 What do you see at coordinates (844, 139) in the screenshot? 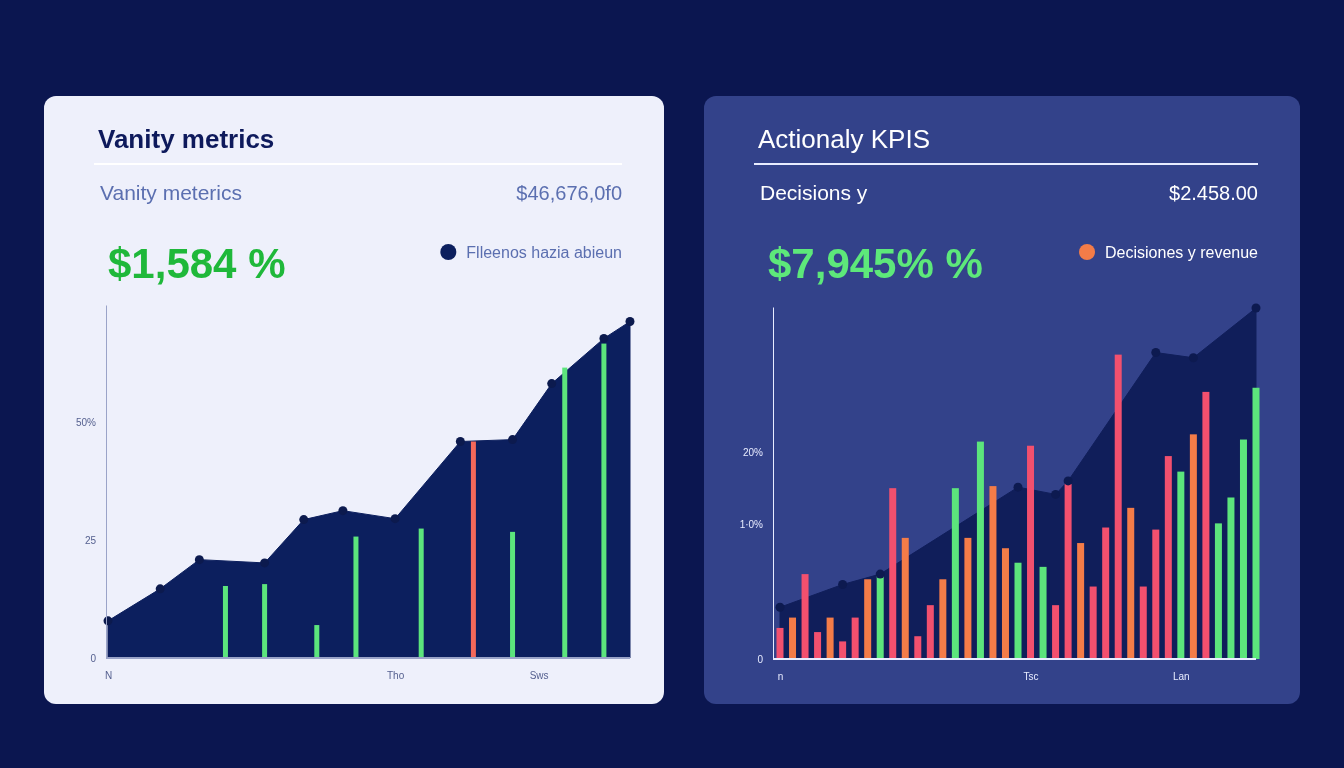
I see `chart-title: Actionaly KPIS` at bounding box center [844, 139].